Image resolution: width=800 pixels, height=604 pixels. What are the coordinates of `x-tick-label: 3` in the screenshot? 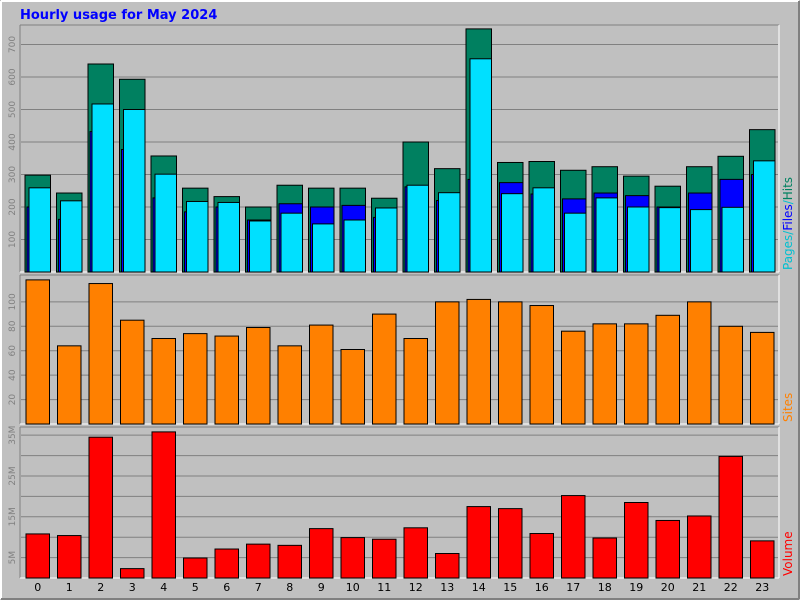 It's located at (132, 587).